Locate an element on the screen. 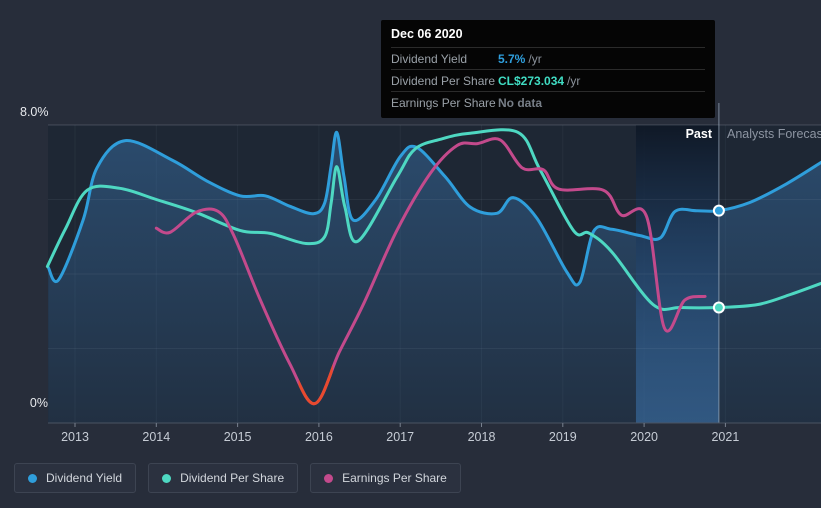 Image resolution: width=821 pixels, height=508 pixels. legend-item-dividend-per-share: Dividend Per Share is located at coordinates (223, 478).